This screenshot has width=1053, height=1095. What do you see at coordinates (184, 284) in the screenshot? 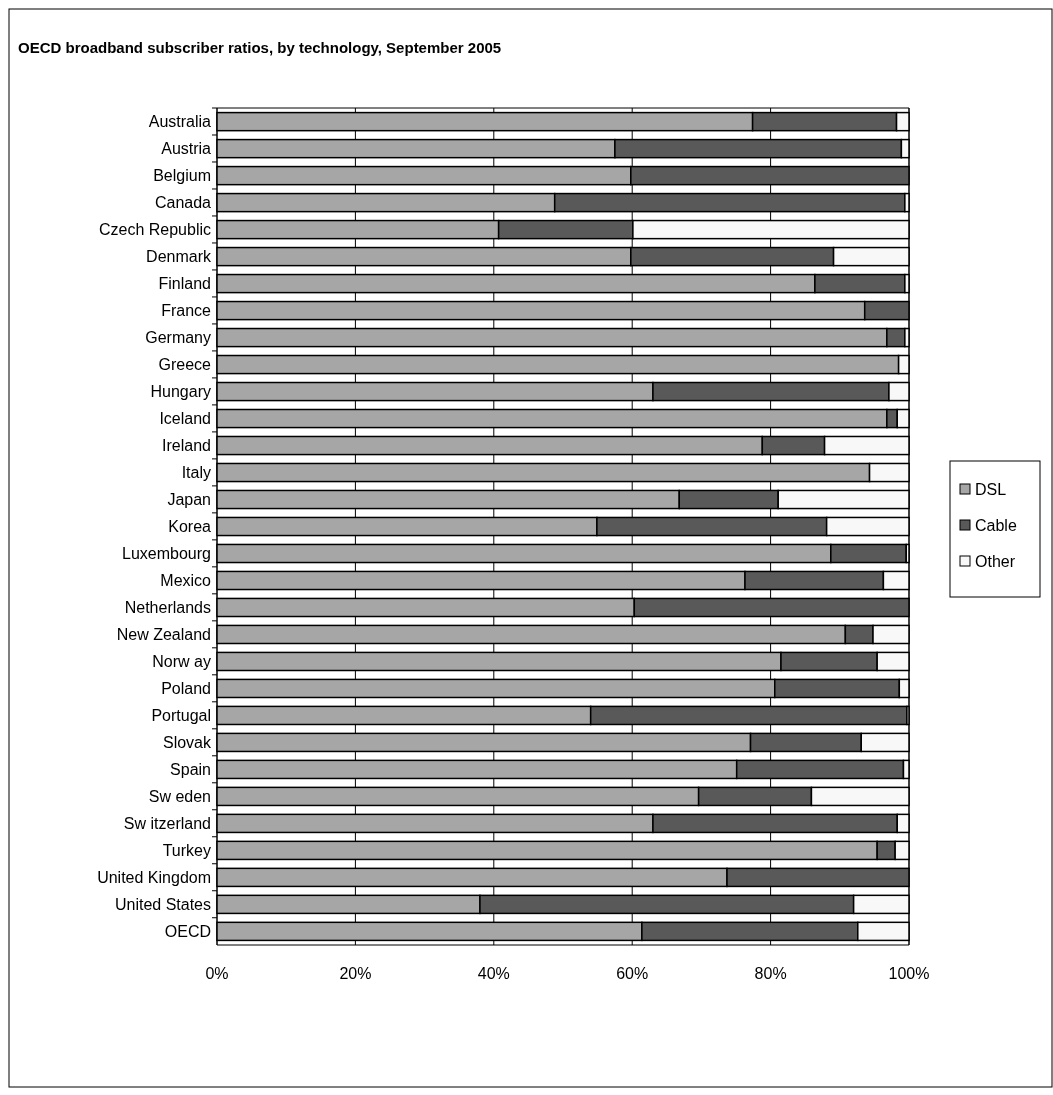
I see `y-tick-label: Finland` at bounding box center [184, 284].